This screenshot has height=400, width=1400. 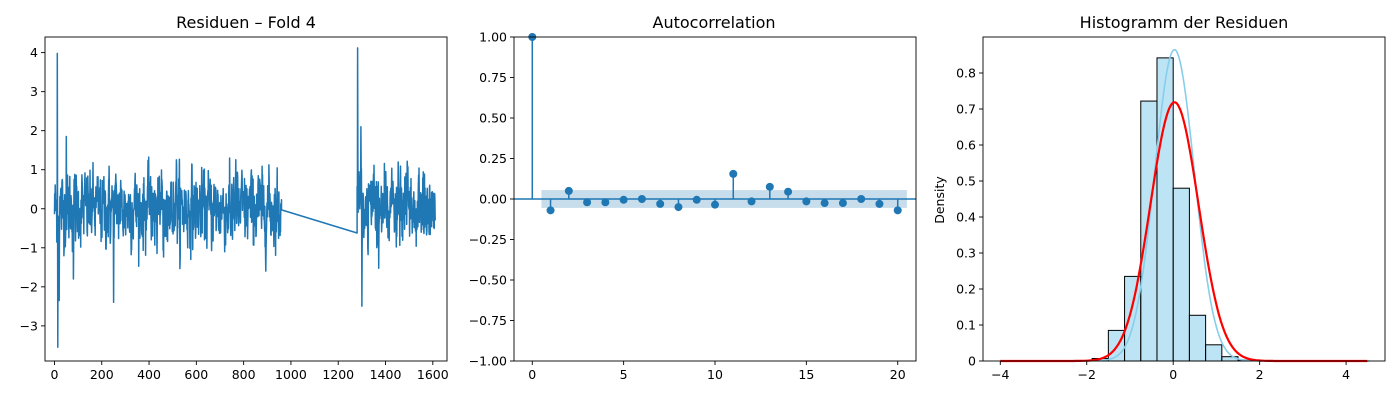 I want to click on y-tick-label: 2, so click(x=34, y=130).